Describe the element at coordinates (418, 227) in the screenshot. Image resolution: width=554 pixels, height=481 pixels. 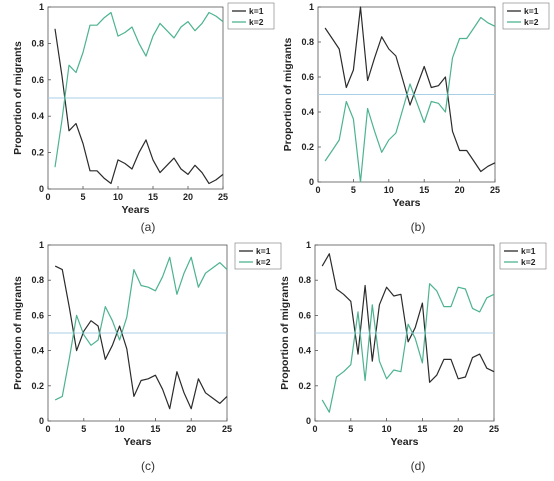
I see `panel-caption: (b)` at that location.